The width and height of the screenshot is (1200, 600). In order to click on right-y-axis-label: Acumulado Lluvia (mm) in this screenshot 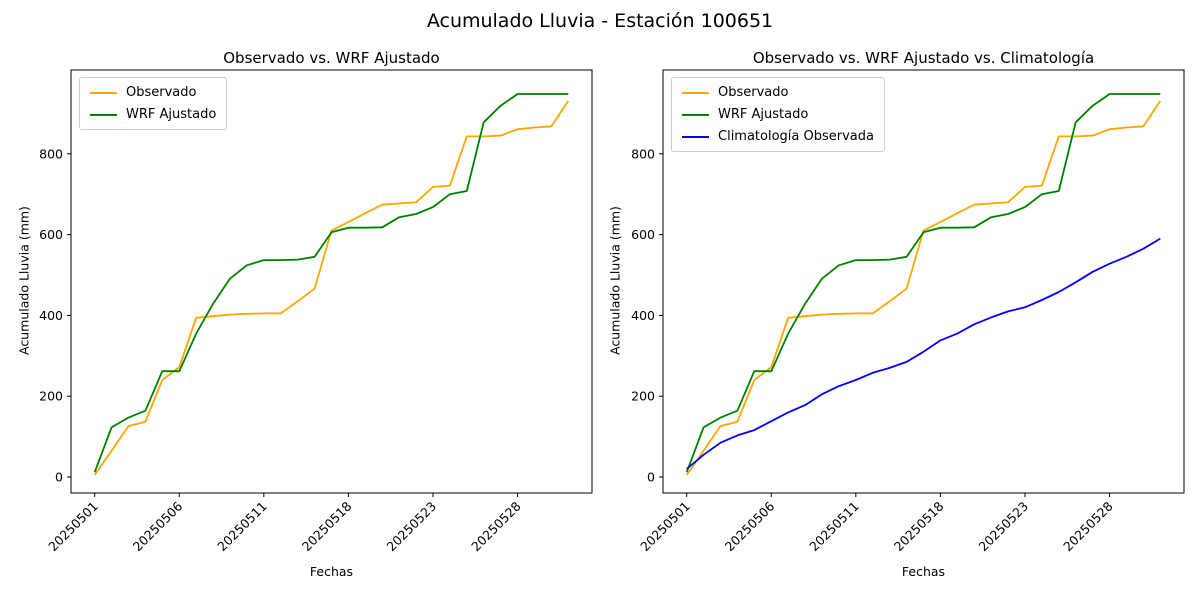, I will do `click(615, 280)`.